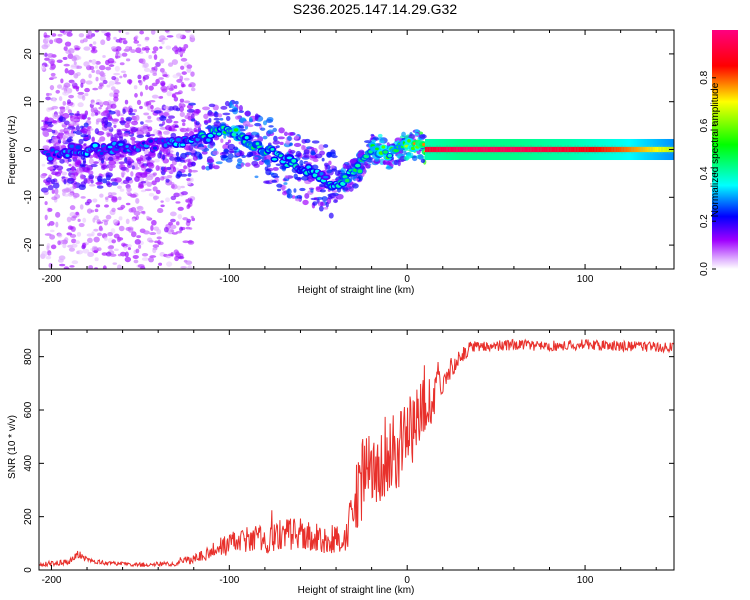 This screenshot has height=600, width=750. I want to click on snr-xtick-label: -100, so click(229, 580).